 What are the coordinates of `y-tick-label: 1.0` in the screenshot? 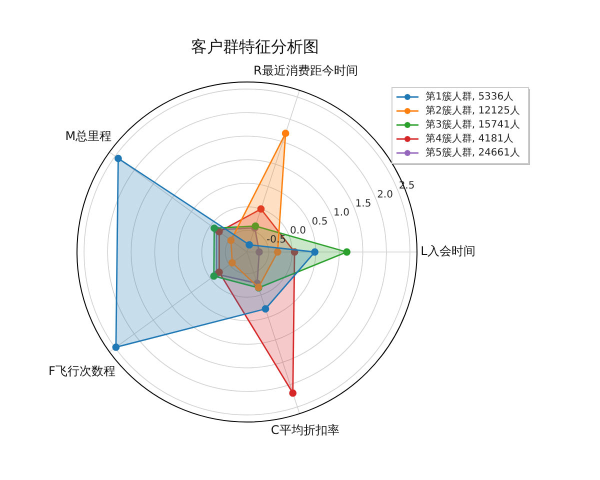 It's located at (342, 212).